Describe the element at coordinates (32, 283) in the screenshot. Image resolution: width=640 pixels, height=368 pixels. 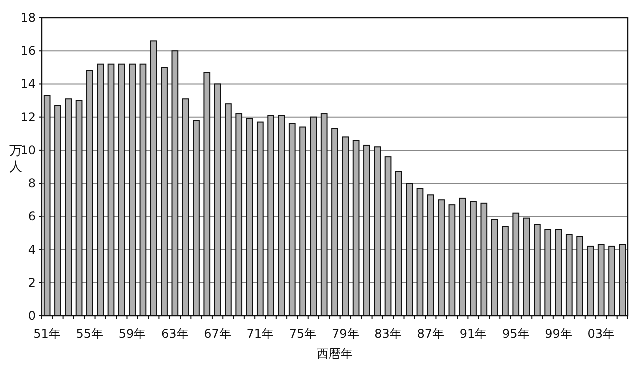
I see `y-tick-label: 2` at that location.